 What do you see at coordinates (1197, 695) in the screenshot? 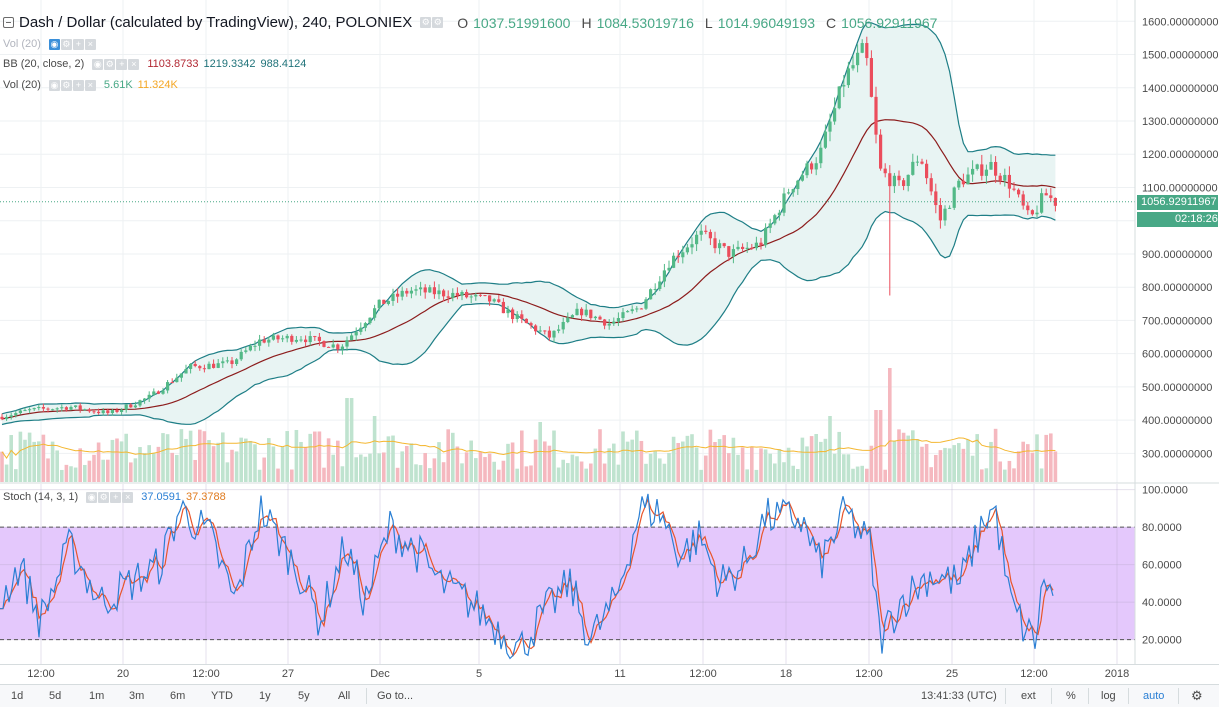
I see `gear-icon: ⚙` at bounding box center [1197, 695].